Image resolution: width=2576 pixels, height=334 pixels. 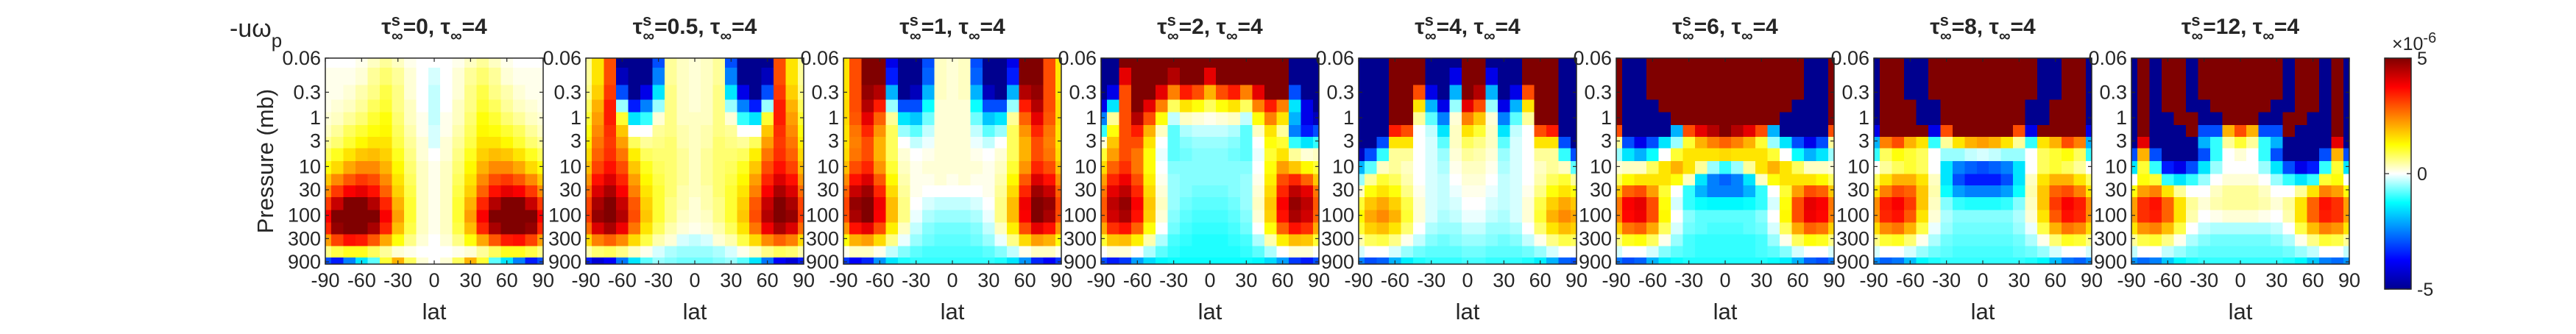 What do you see at coordinates (1970, 27) in the screenshot?
I see `panel-title-tau-s-value: =8,` at bounding box center [1970, 27].